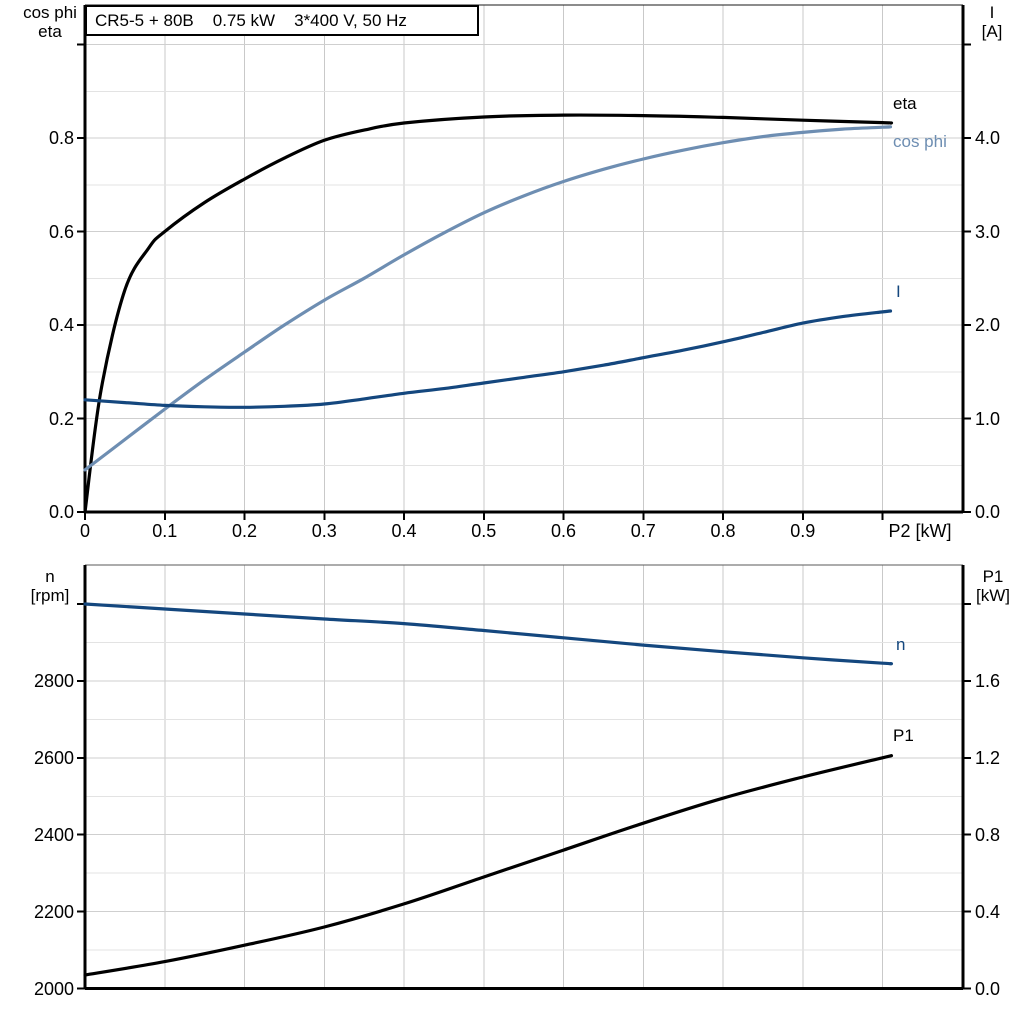 The height and width of the screenshot is (1024, 1024). What do you see at coordinates (488, 359) in the screenshot?
I see `curve-I` at bounding box center [488, 359].